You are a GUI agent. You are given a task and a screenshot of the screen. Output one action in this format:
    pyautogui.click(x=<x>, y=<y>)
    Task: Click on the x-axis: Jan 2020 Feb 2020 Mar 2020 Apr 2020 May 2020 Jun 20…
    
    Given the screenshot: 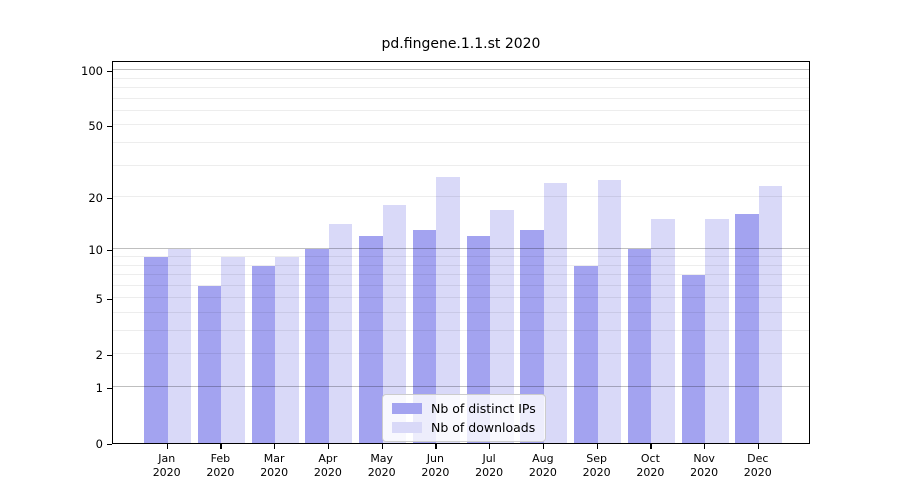 What is the action you would take?
    pyautogui.click(x=461, y=469)
    